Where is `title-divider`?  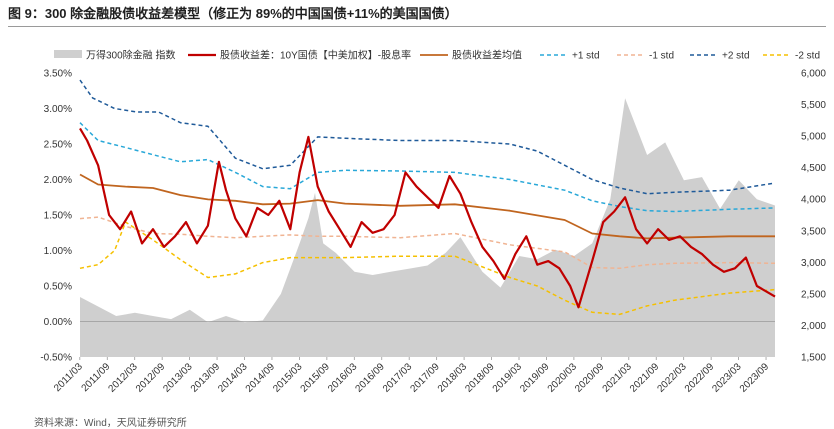
title-divider is located at coordinates (417, 26).